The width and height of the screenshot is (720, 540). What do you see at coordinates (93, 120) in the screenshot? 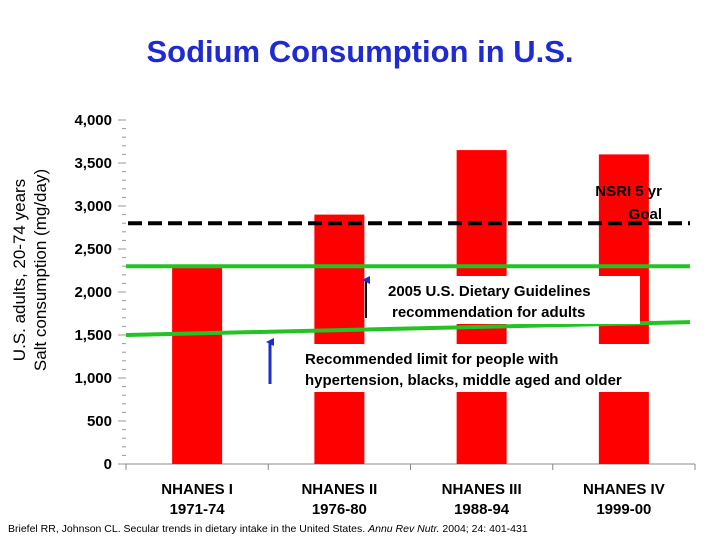
I see `y-tick-label: 4,000` at bounding box center [93, 120].